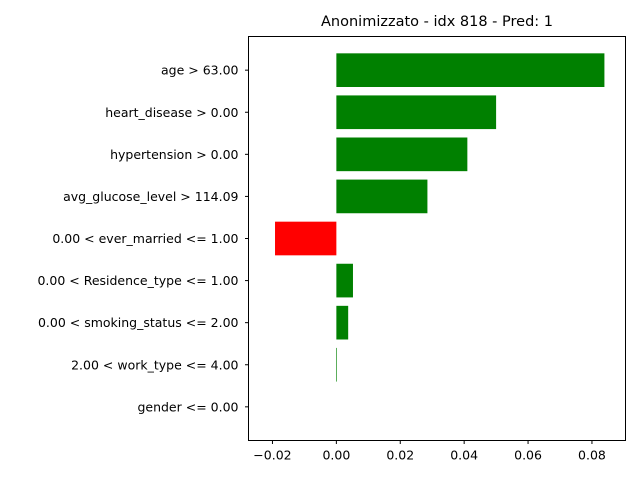 This screenshot has width=640, height=480. Describe the element at coordinates (464, 455) in the screenshot. I see `x-tick-label-3: 0.04` at that location.